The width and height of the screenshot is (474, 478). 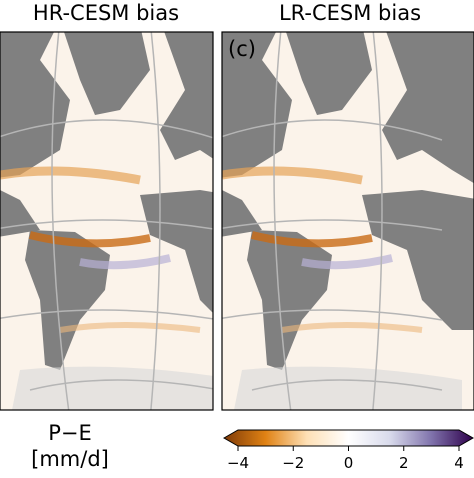 I want to click on colorbar-label: [mm/d], so click(x=70, y=459).